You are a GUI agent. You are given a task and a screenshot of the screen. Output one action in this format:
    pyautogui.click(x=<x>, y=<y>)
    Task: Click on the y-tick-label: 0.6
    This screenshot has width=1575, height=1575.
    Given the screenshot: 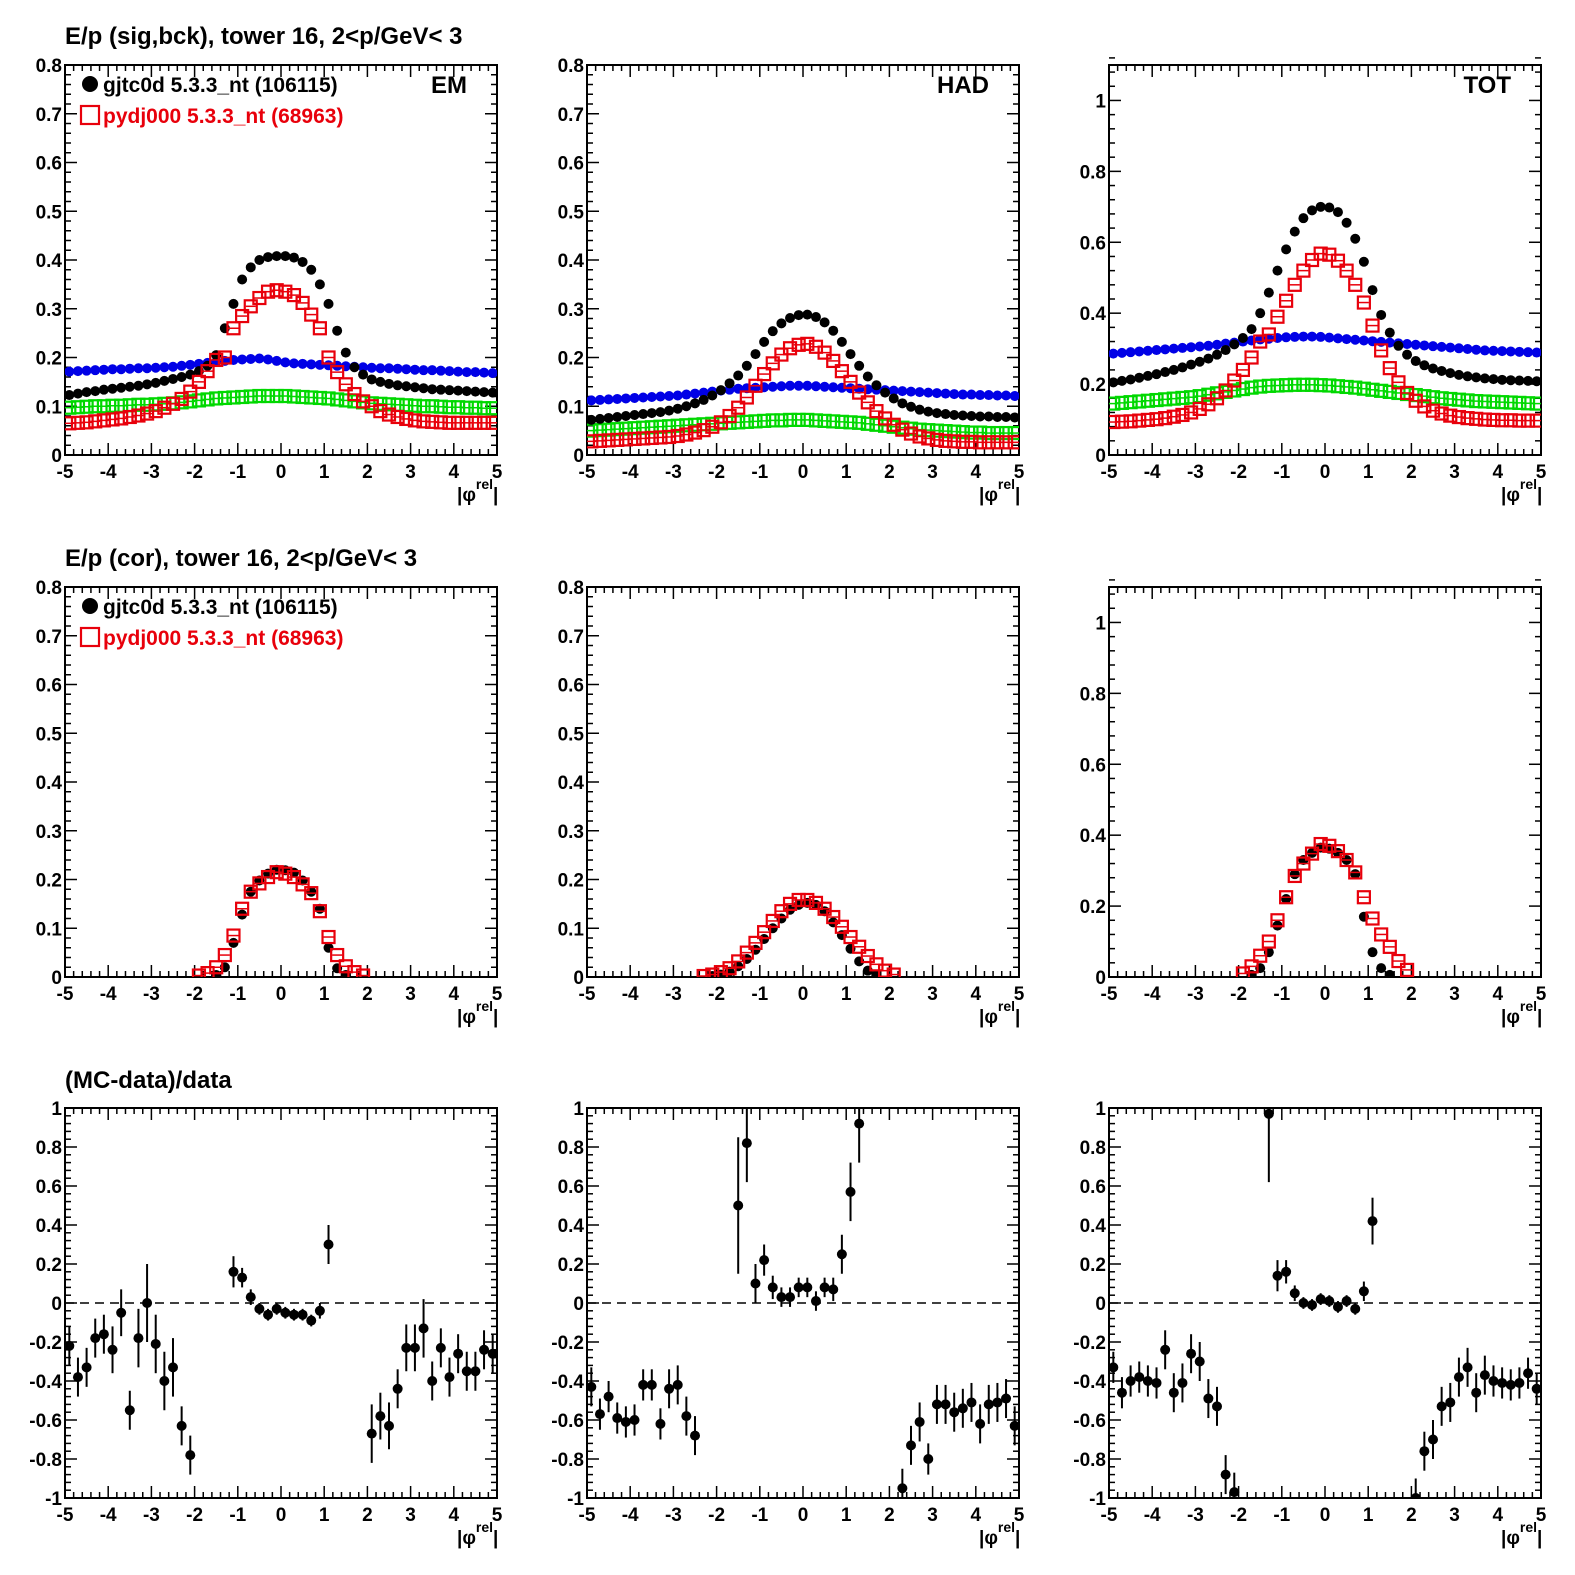 What is the action you would take?
    pyautogui.click(x=571, y=686)
    